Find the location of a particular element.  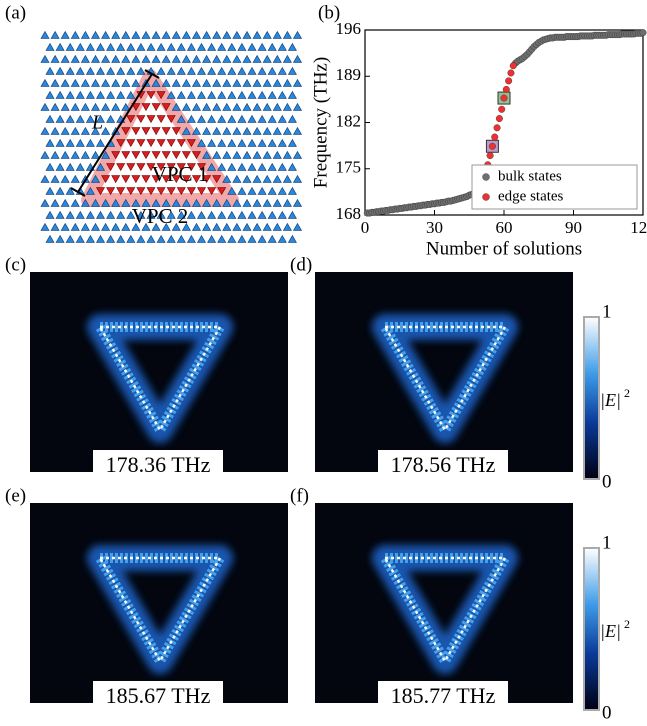

y-tick-label: 196 is located at coordinates (349, 28).